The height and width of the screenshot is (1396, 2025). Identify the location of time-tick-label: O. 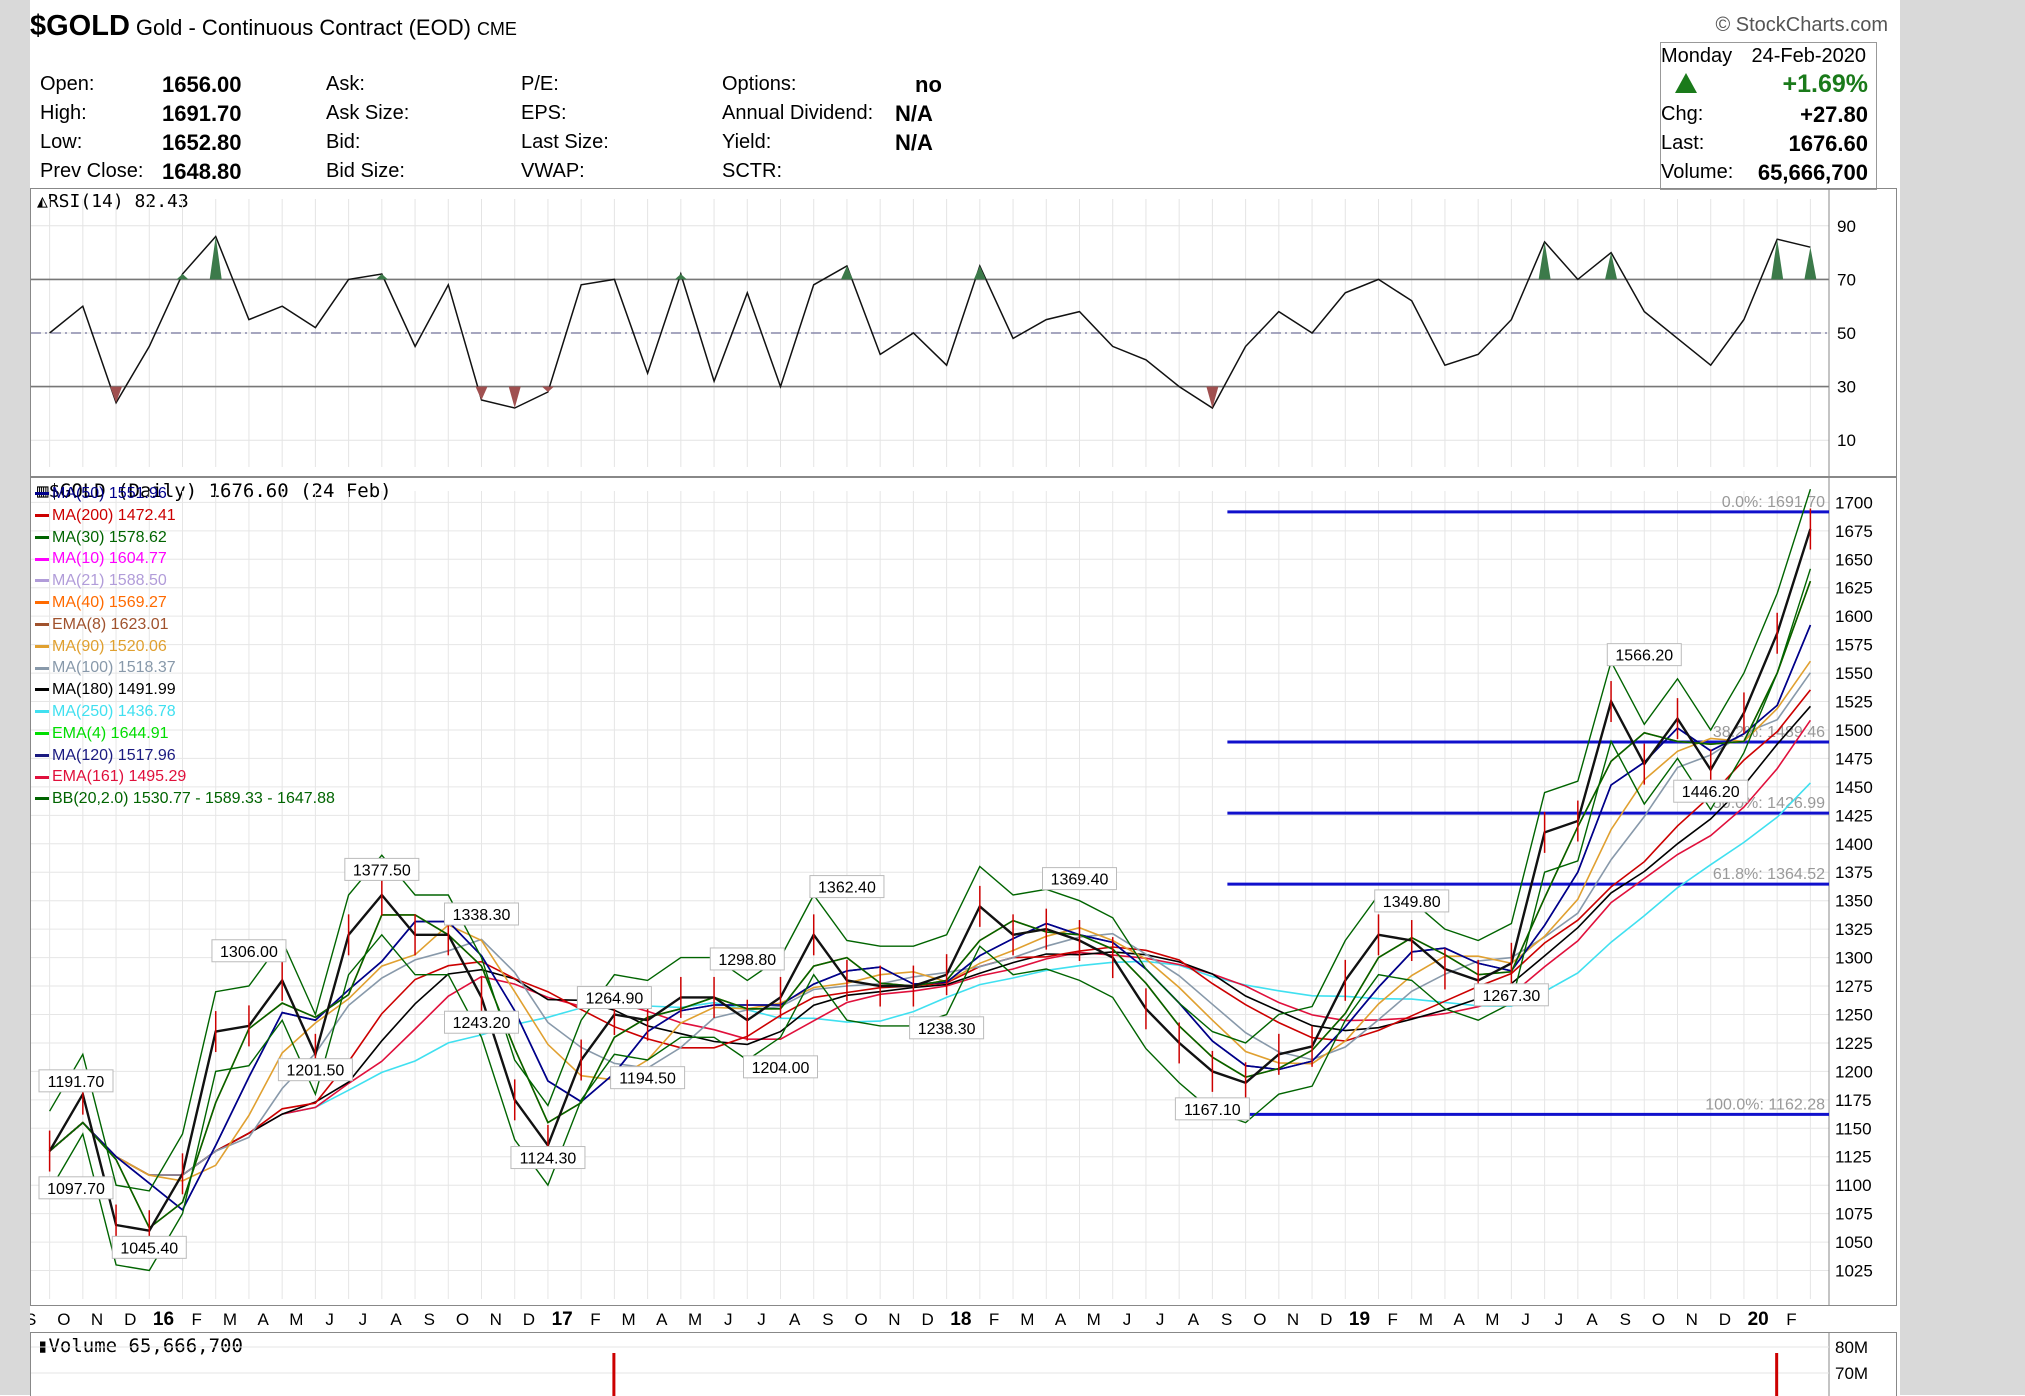
(1658, 1319).